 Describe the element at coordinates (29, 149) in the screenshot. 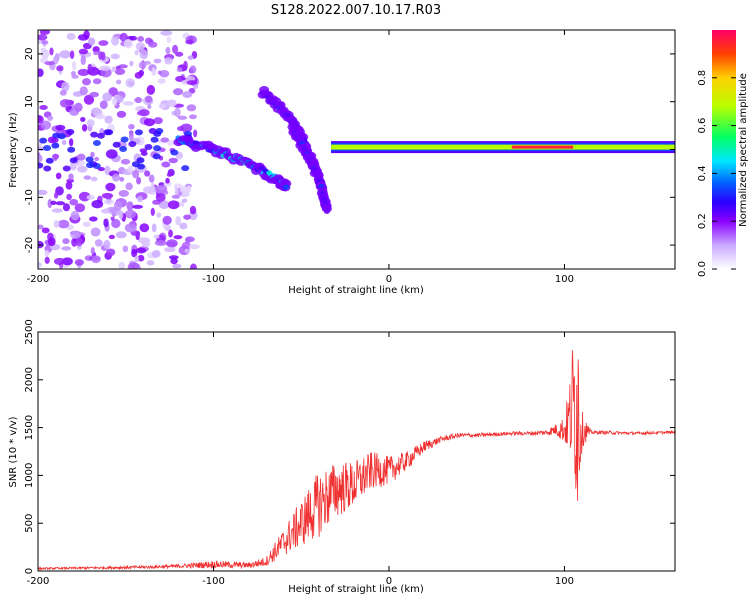

I see `spectrogram-y-tick-label: 0` at that location.